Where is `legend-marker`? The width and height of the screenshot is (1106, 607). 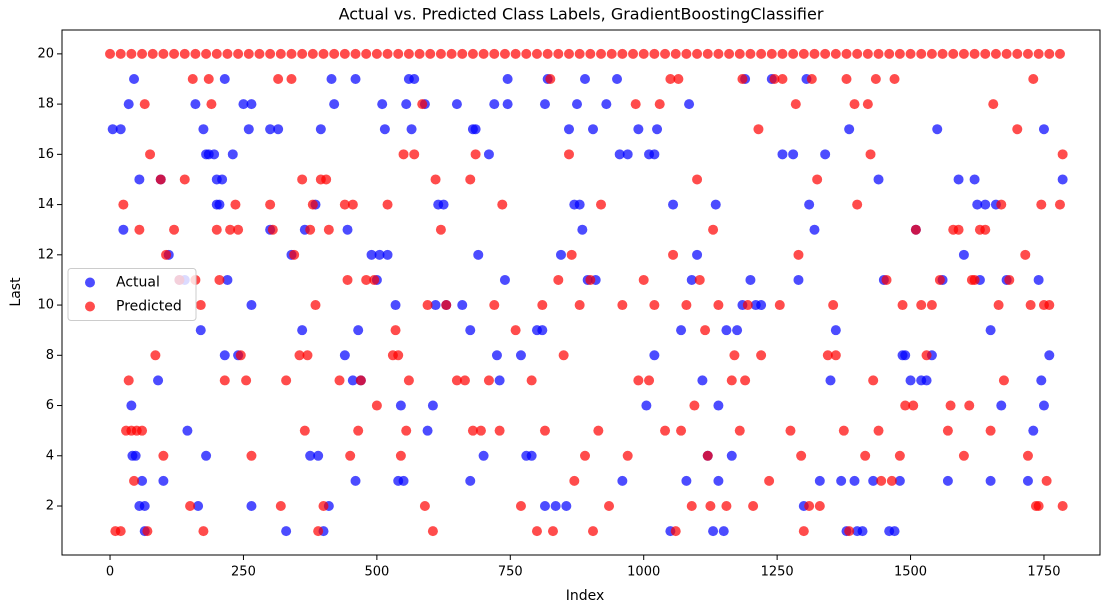 legend-marker is located at coordinates (90, 282).